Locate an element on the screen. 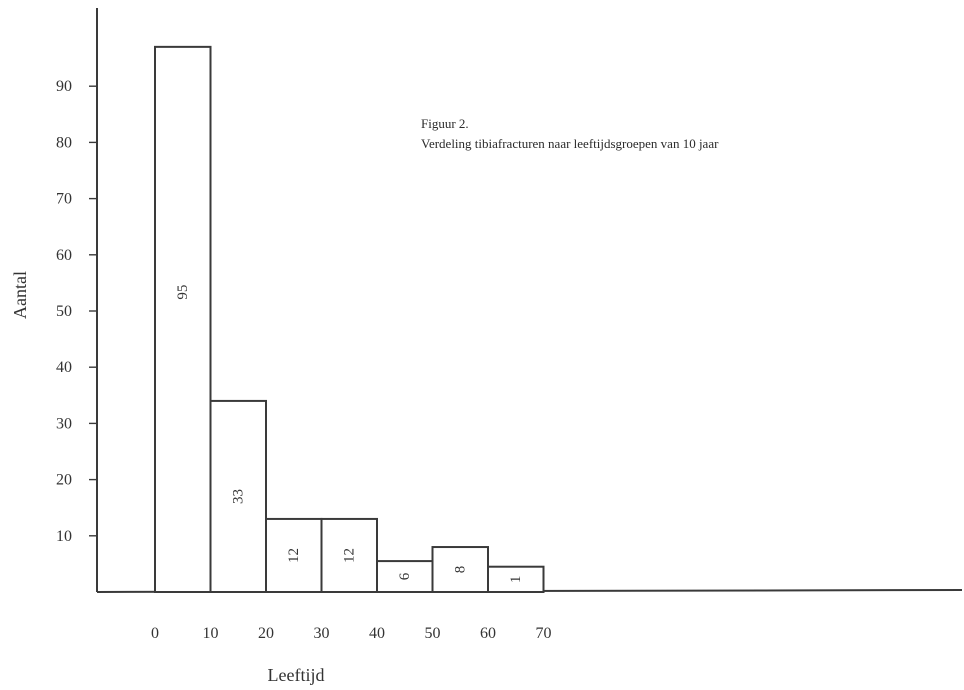 Image resolution: width=964 pixels, height=690 pixels. y-axis-label: Aantal is located at coordinates (20, 295).